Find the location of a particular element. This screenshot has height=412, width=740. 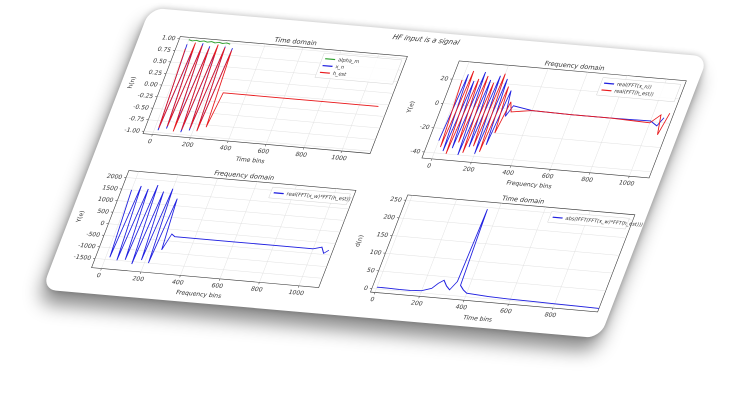

y-tick-label: -1500 is located at coordinates (82, 258).